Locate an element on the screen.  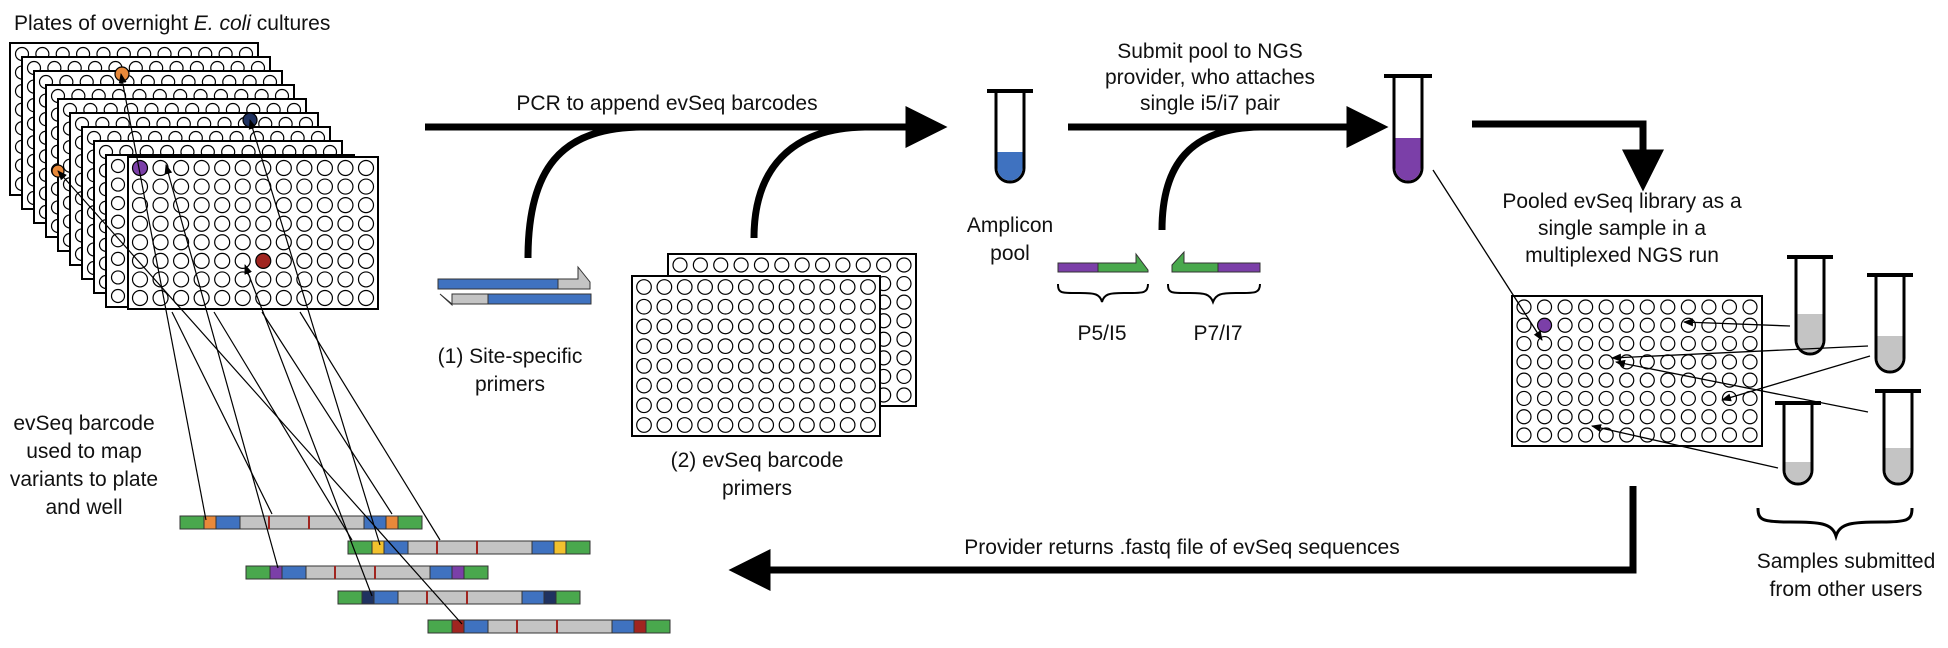
barcoded-pool-tube is located at coordinates (1408, 129).